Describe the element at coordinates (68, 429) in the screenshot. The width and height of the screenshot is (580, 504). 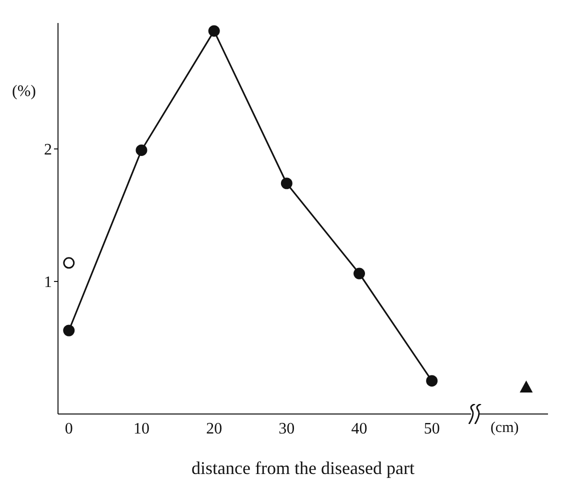
I see `x-tick-label: 0` at that location.